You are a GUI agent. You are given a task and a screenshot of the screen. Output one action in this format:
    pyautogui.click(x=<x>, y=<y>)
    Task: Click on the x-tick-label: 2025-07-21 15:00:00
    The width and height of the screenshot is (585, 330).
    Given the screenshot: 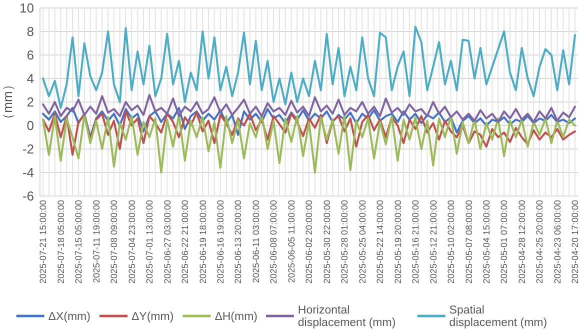 What is the action you would take?
    pyautogui.click(x=43, y=242)
    